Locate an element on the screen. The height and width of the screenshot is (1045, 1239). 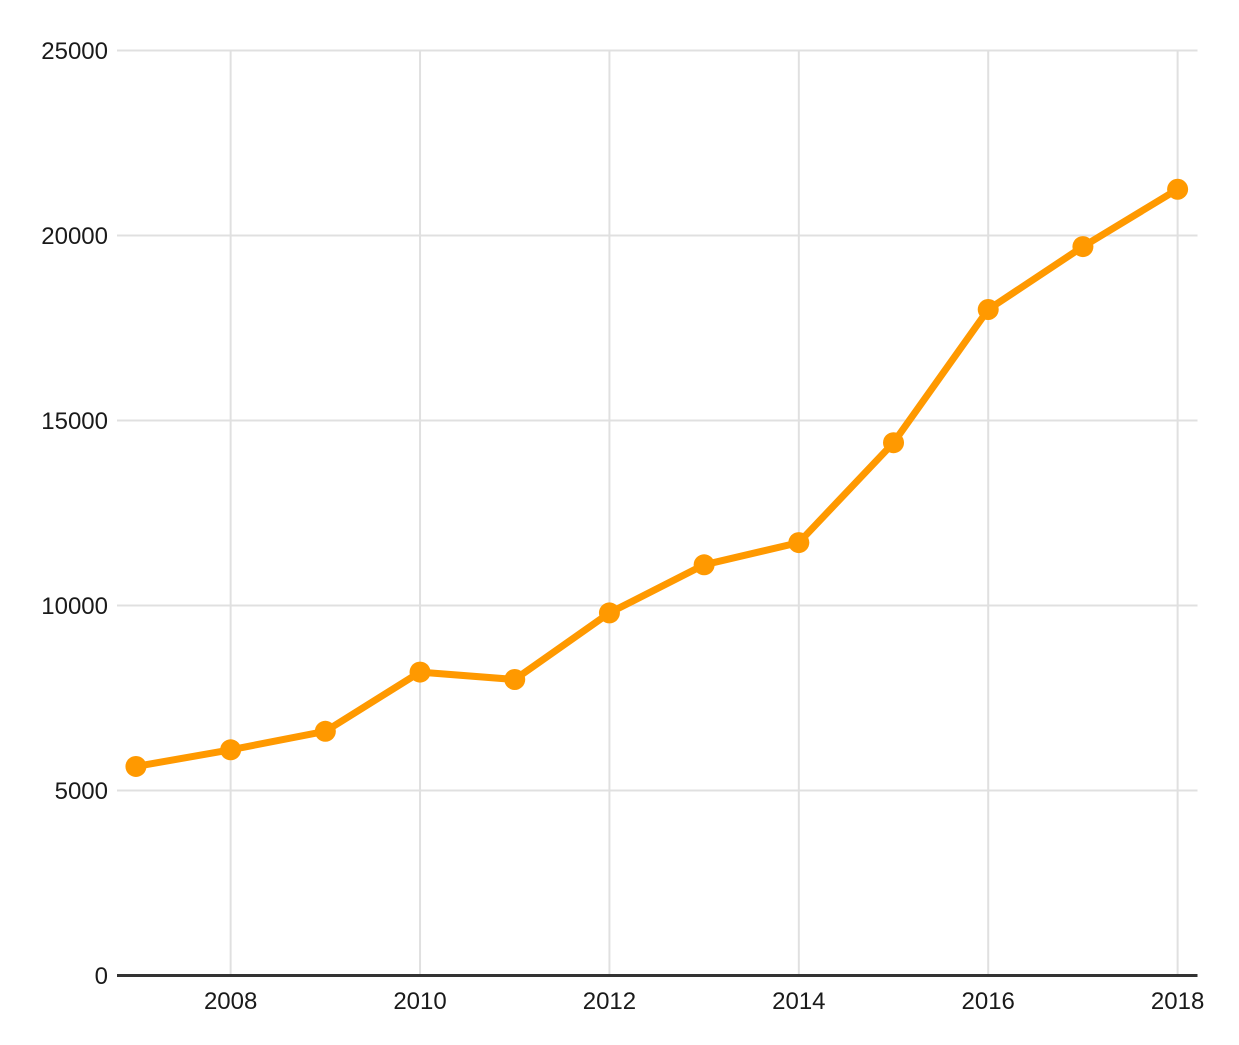
data-point-2016 is located at coordinates (988, 309).